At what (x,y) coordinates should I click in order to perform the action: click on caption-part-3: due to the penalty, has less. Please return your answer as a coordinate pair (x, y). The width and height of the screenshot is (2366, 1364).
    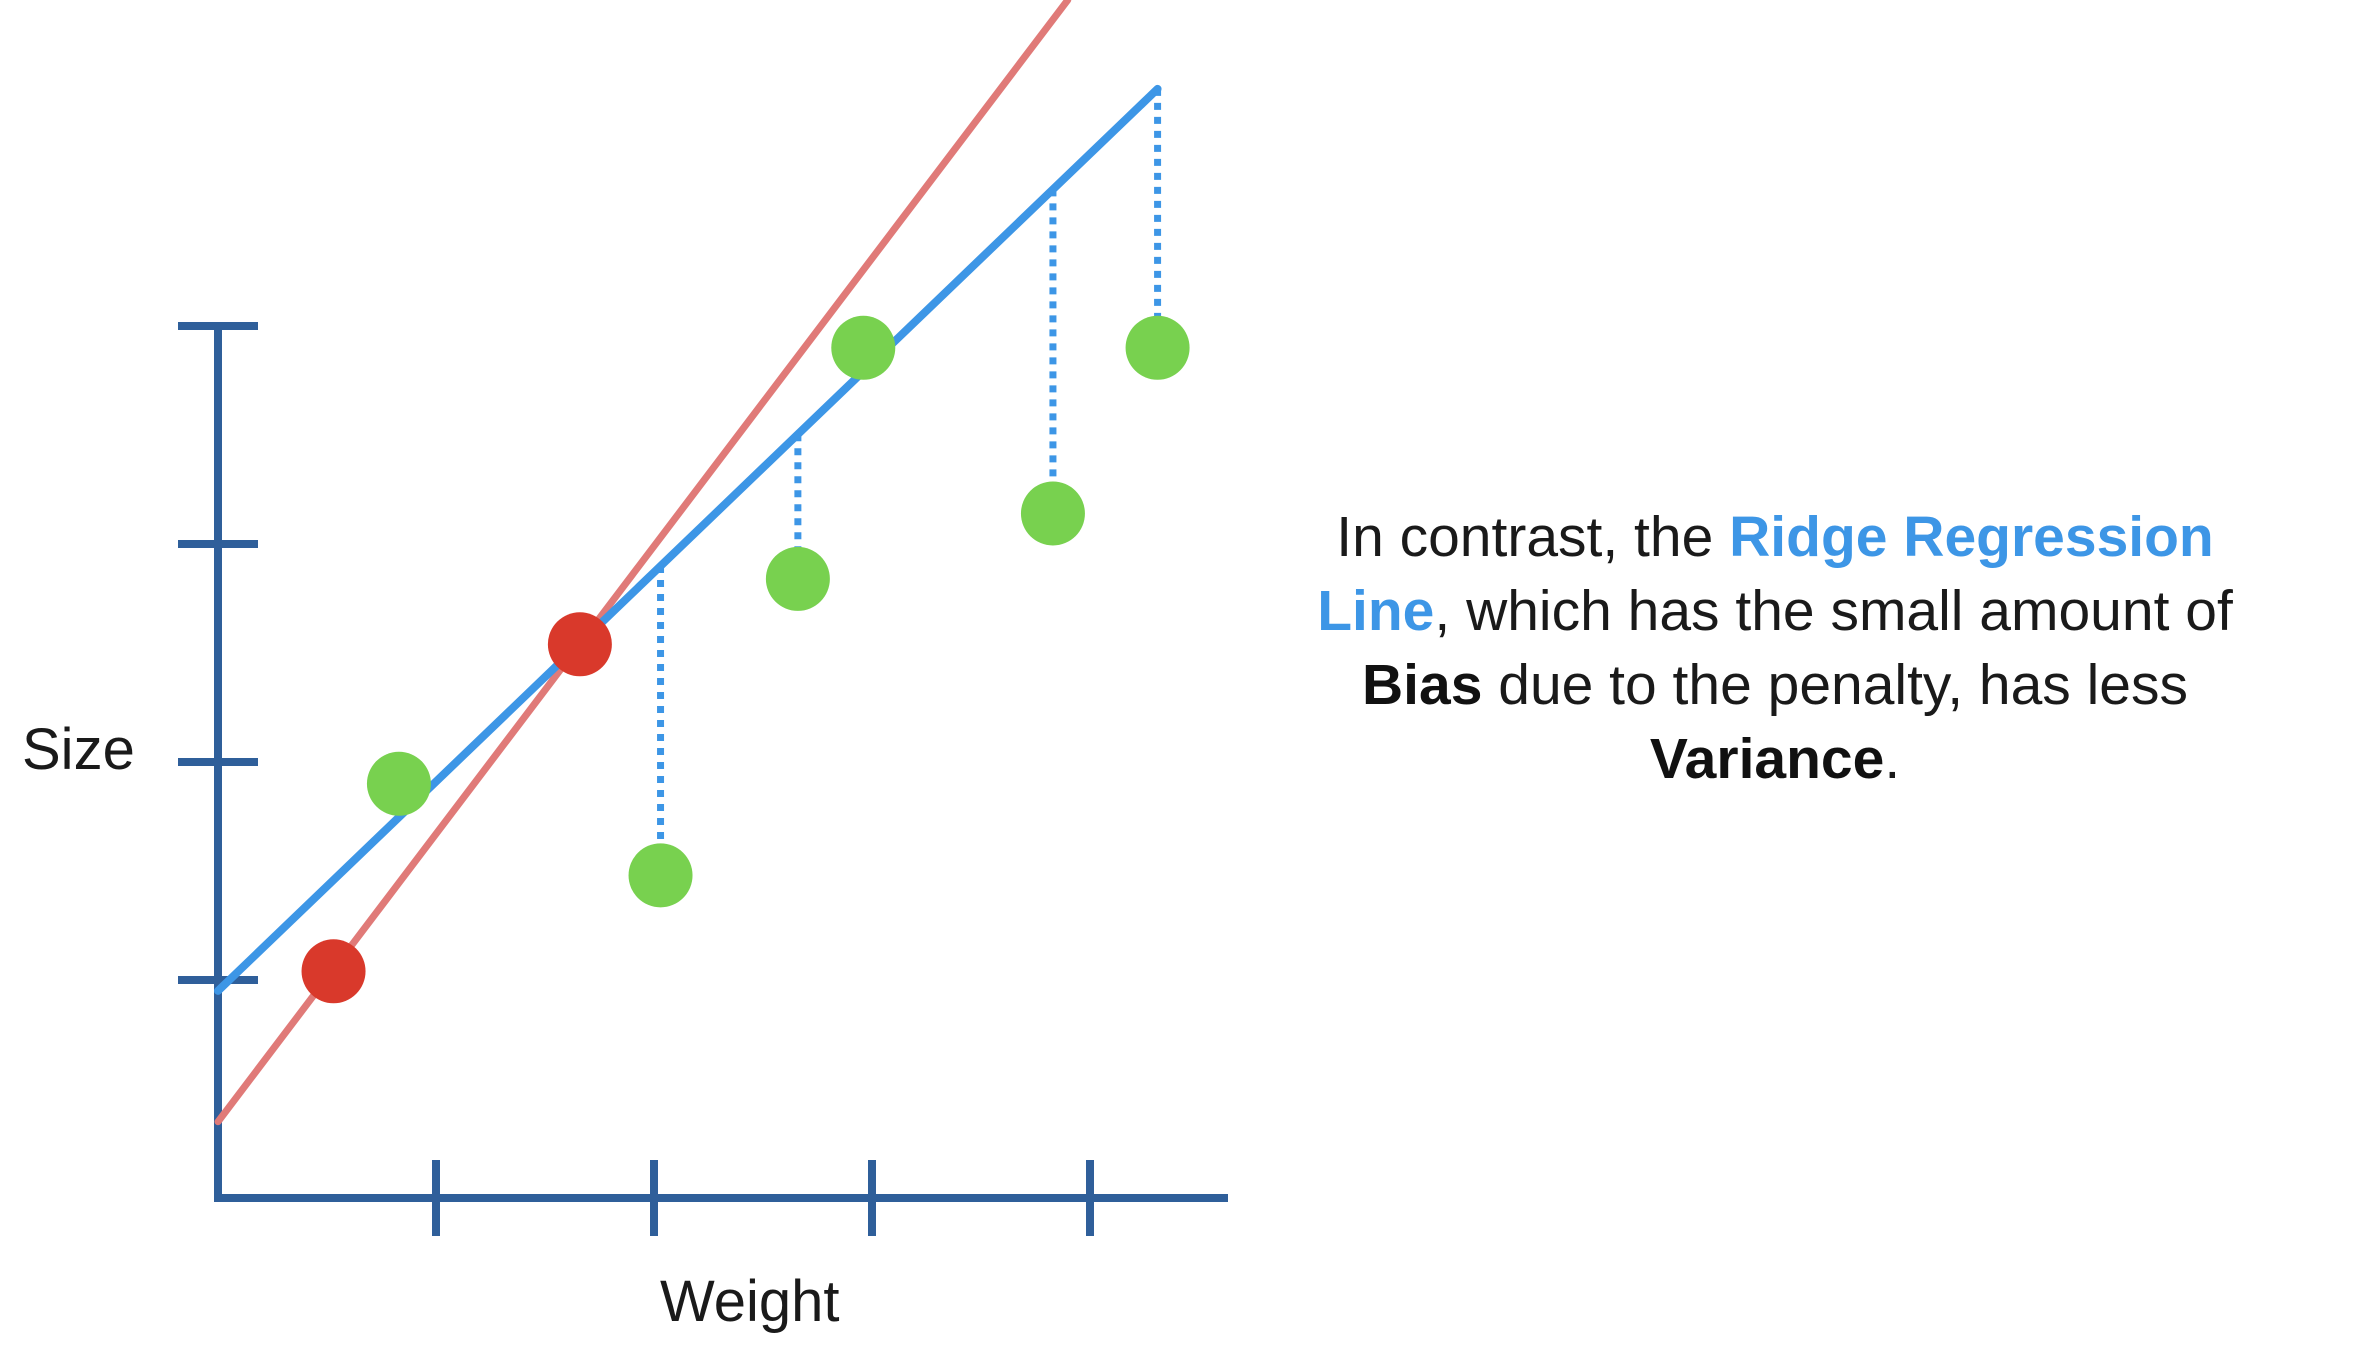
    Looking at the image, I should click on (1835, 685).